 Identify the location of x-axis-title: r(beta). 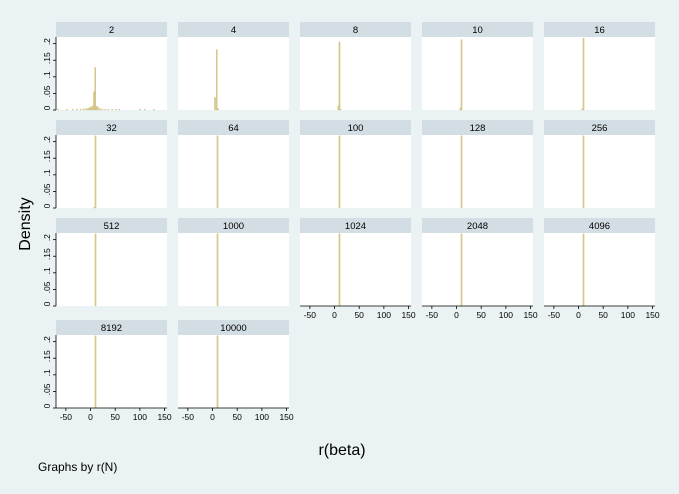
(341, 450).